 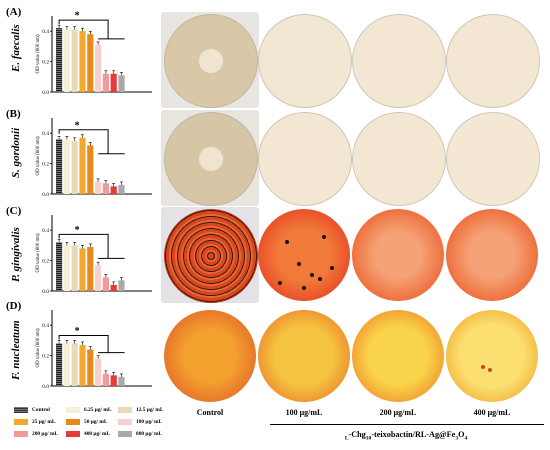 What do you see at coordinates (16, 48) in the screenshot?
I see `species-label-e-faecalis: E. faecalis` at bounding box center [16, 48].